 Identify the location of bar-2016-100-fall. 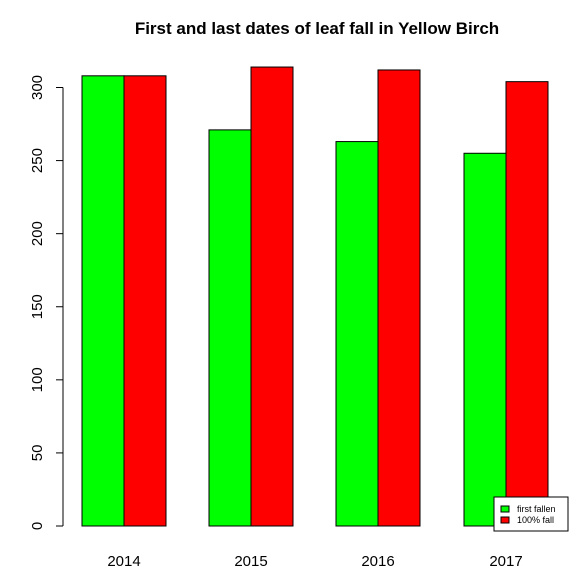
(399, 298).